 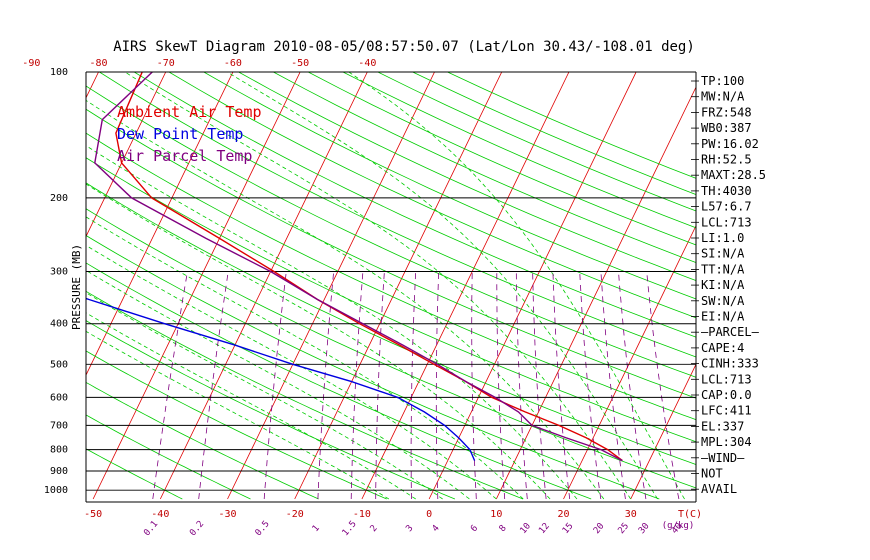 I want to click on pressure-tick-label: 1000, so click(x=56, y=490).